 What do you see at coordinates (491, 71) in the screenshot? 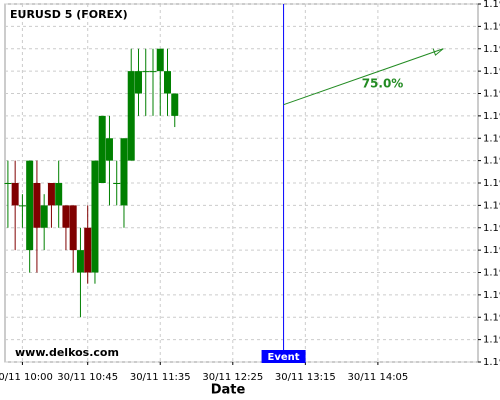
I see `y-tick-label: 1.1989` at bounding box center [491, 71].